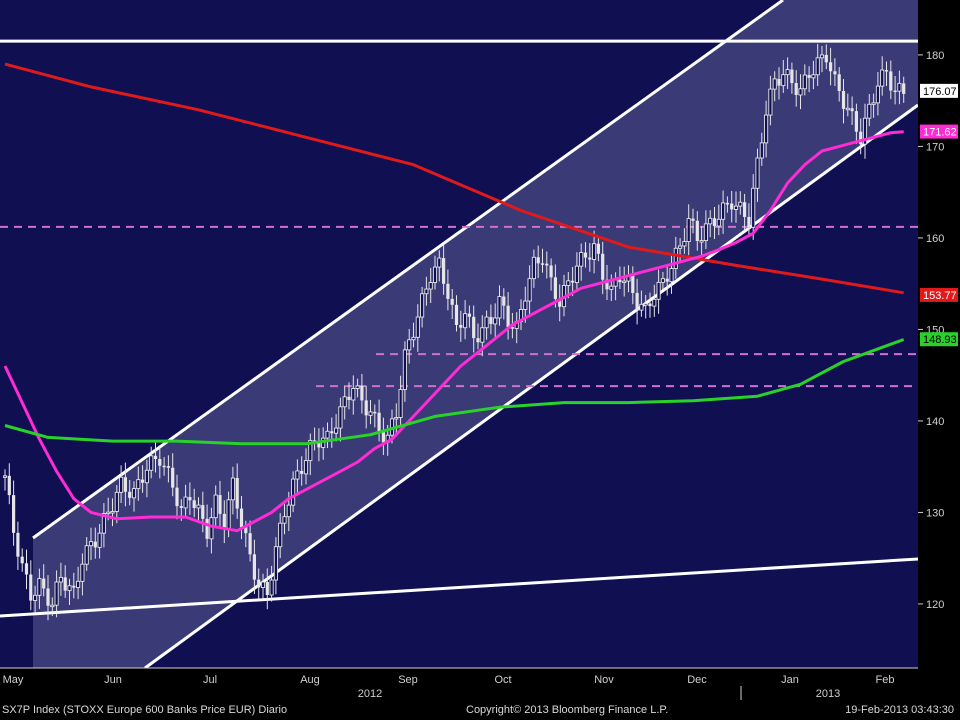 The width and height of the screenshot is (960, 720). What do you see at coordinates (697, 680) in the screenshot?
I see `month-label: Dec` at bounding box center [697, 680].